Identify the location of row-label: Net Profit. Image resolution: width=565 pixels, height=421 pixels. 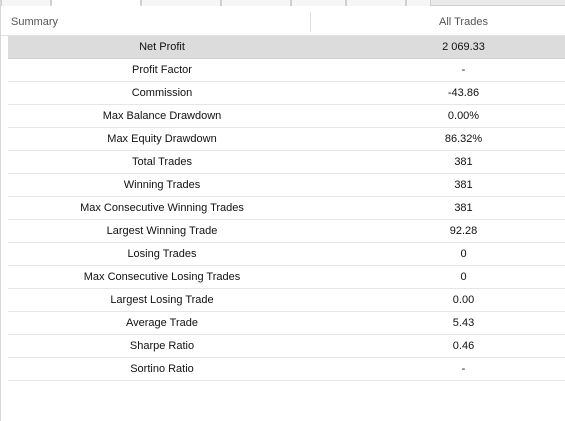
(162, 47).